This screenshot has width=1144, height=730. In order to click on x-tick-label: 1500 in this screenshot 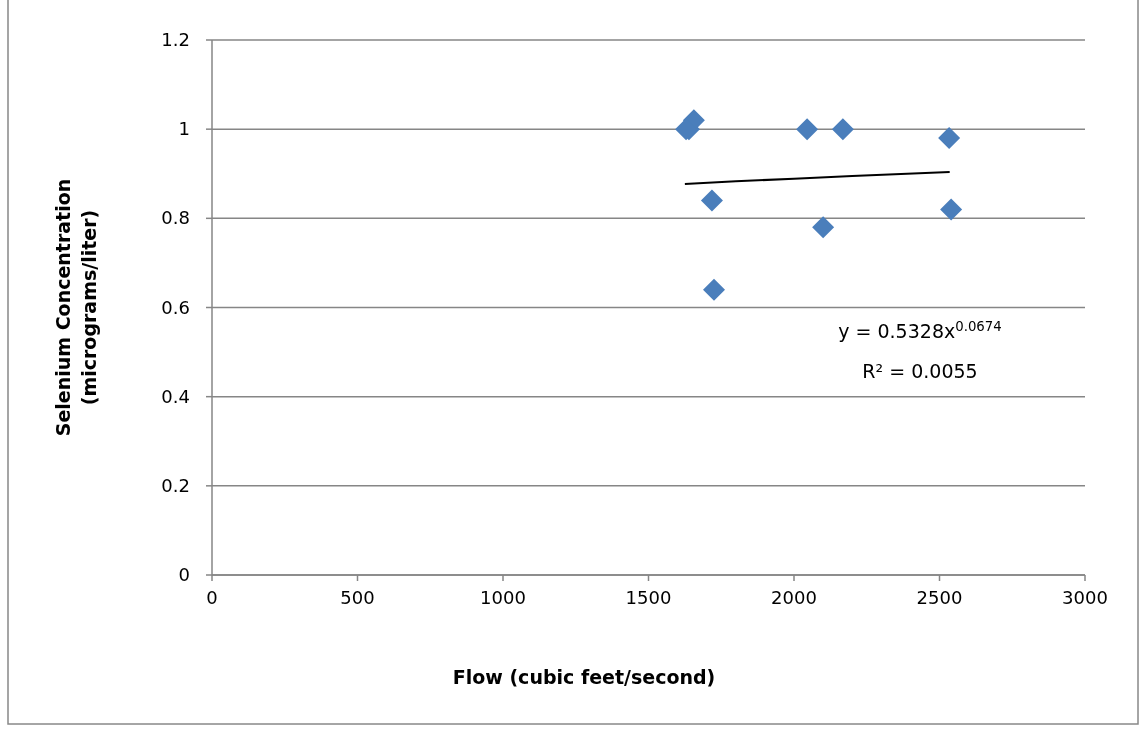, I will do `click(648, 597)`.